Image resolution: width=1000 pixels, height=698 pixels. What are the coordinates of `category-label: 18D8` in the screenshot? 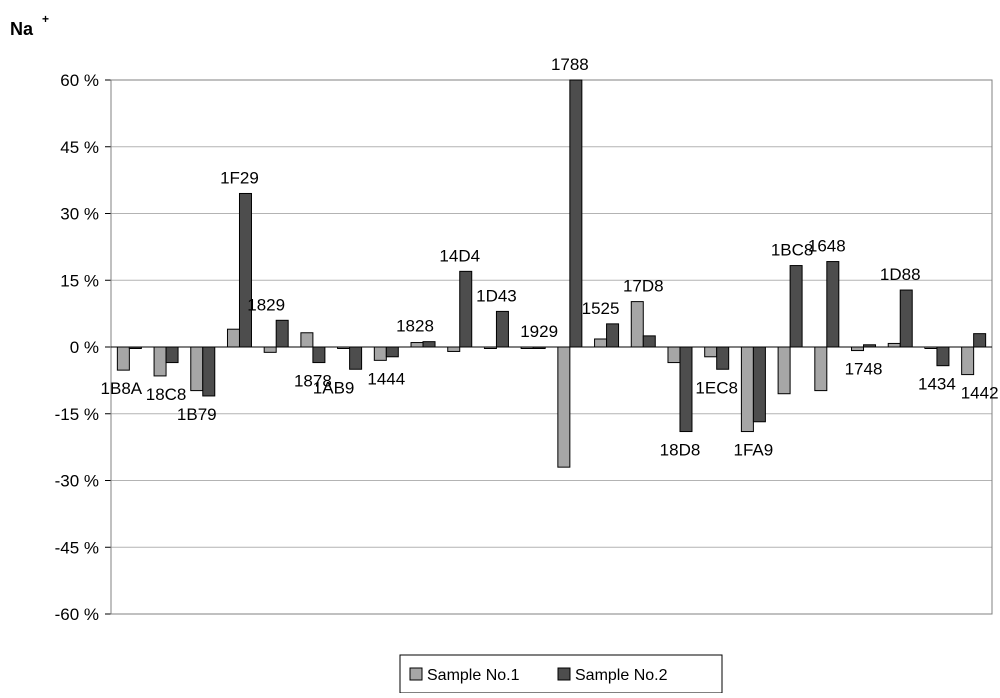 It's located at (680, 450).